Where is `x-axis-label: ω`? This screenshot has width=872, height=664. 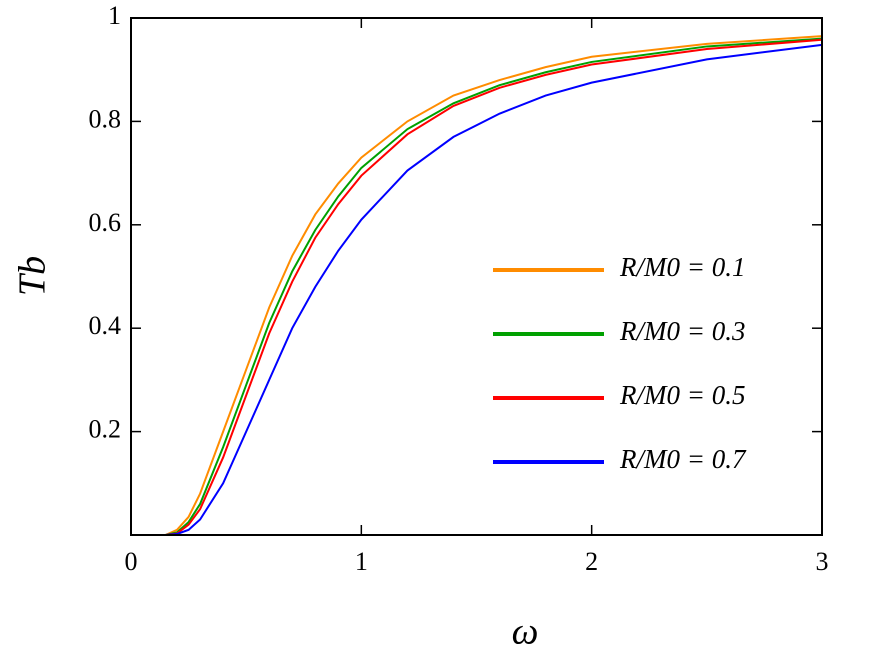
x-axis-label: ω is located at coordinates (525, 632).